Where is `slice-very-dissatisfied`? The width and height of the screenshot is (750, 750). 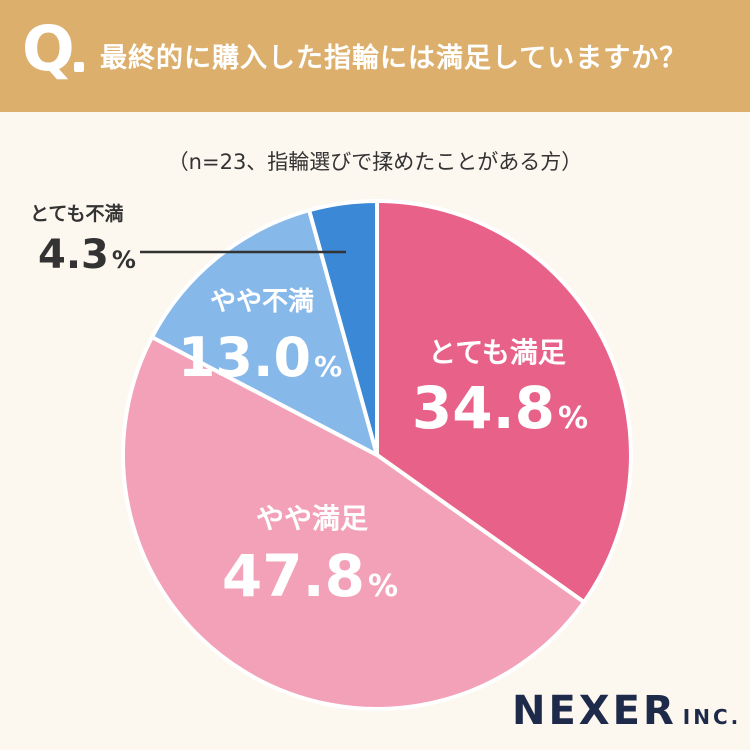 slice-very-dissatisfied is located at coordinates (343, 328).